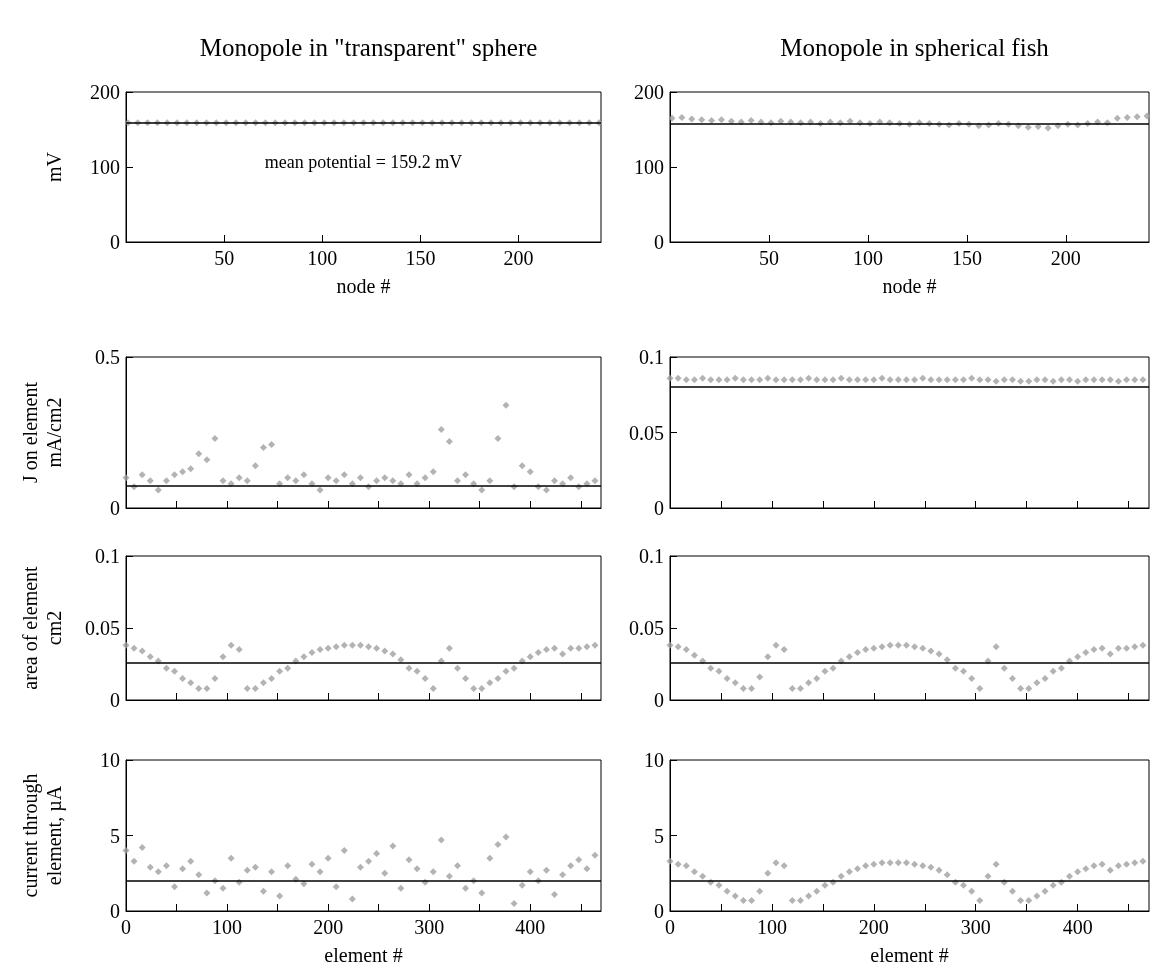 The width and height of the screenshot is (1153, 974). Describe the element at coordinates (107, 357) in the screenshot. I see `y-tick-label: 0.5` at that location.